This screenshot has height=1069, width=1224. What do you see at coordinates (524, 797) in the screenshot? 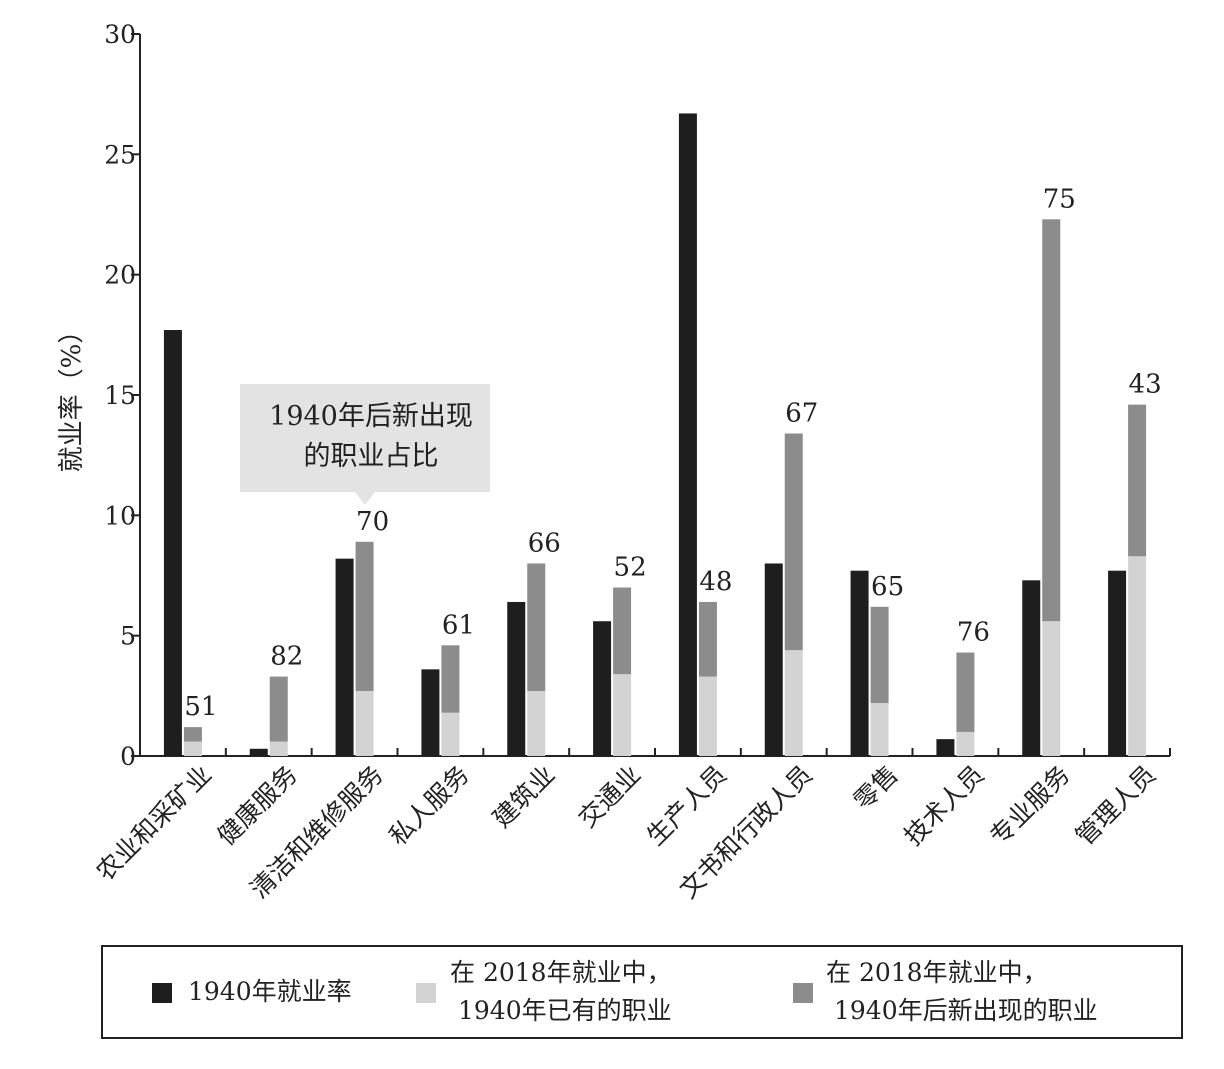
I see `category-label: 建筑业` at bounding box center [524, 797].